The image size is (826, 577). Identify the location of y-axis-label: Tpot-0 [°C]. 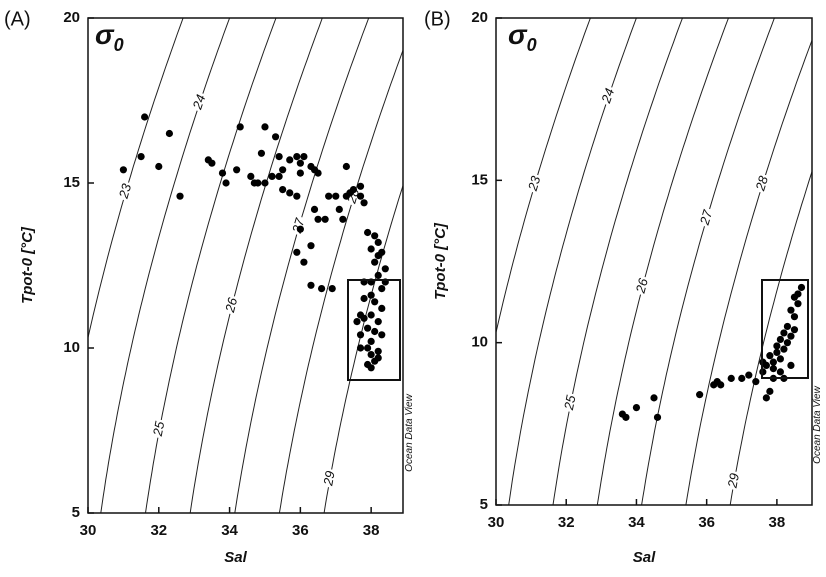
(27, 265).